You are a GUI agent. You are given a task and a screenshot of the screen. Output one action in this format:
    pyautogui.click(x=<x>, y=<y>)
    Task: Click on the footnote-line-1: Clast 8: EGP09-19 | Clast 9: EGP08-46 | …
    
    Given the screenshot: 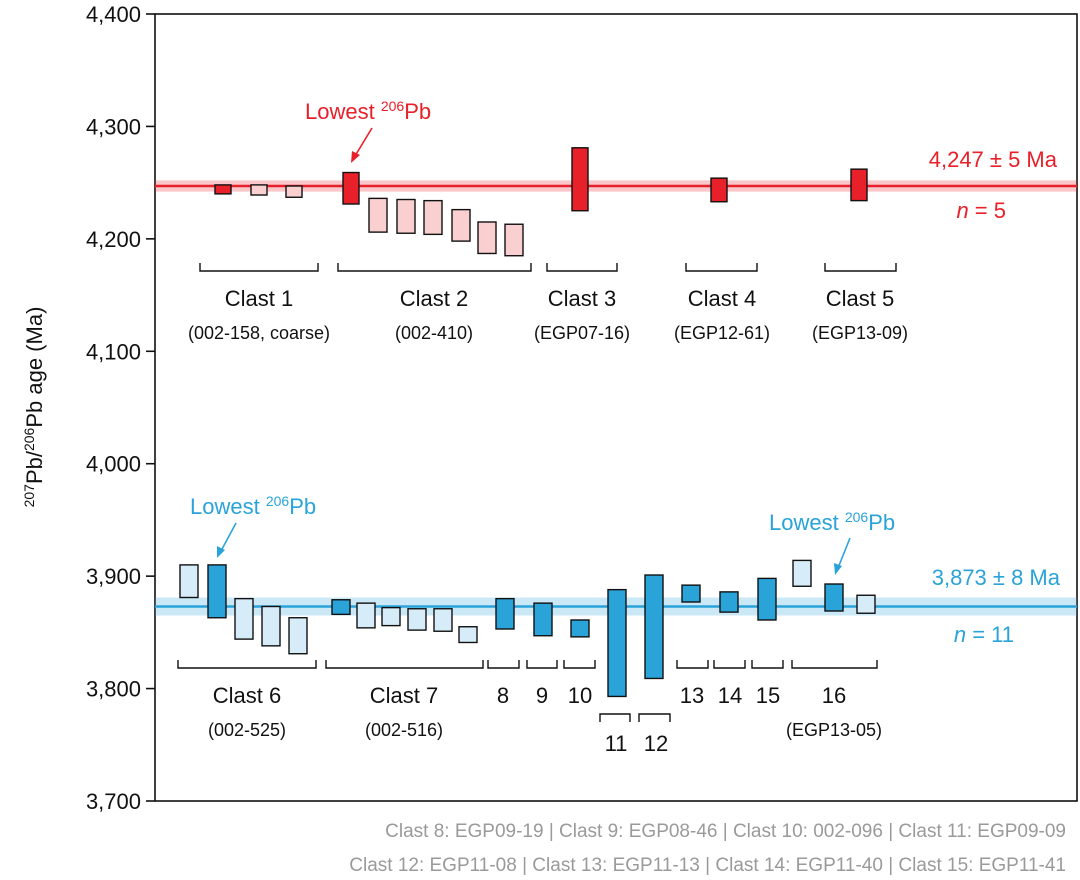 What is the action you would take?
    pyautogui.click(x=725, y=831)
    